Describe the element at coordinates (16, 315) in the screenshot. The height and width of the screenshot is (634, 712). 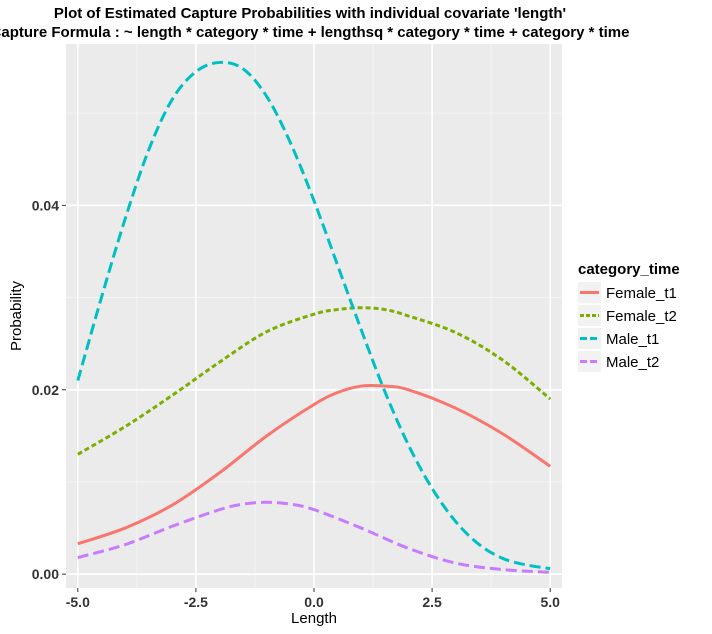
I see `y-axis-title: Probability` at that location.